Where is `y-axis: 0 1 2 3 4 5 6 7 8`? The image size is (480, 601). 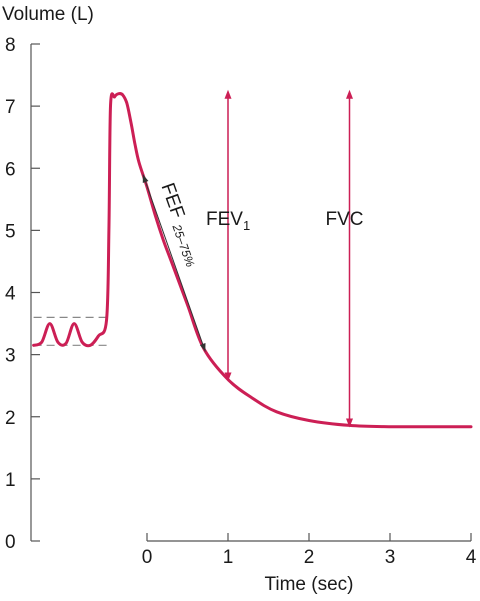
y-axis: 0 1 2 3 4 5 6 7 8 is located at coordinates (22, 294).